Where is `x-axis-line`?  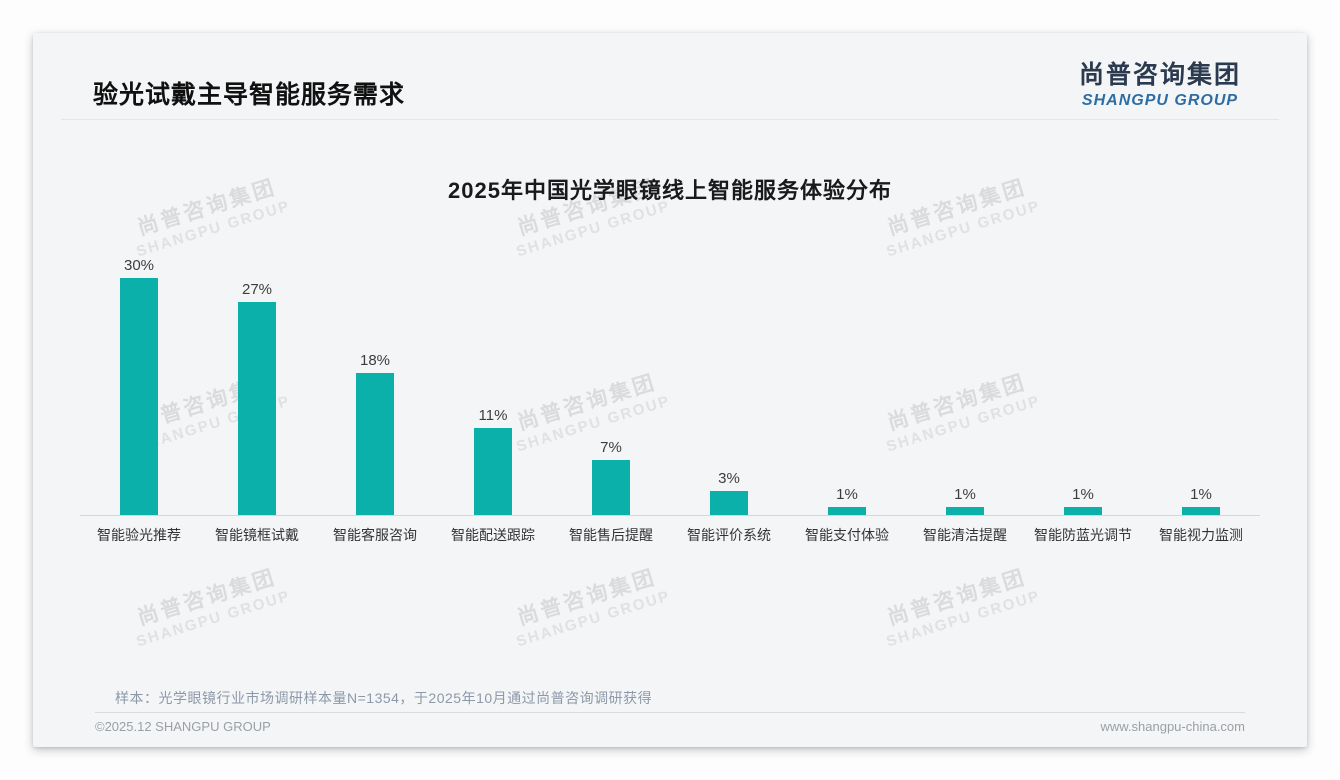
x-axis-line is located at coordinates (670, 515).